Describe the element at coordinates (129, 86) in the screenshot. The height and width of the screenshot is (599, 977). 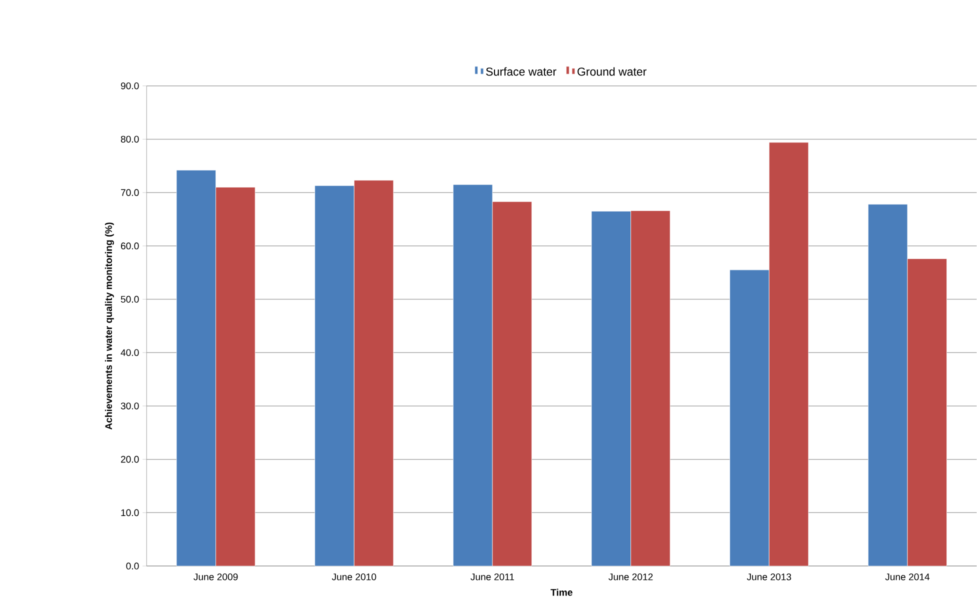
I see `y-tick-label: 90.0` at that location.